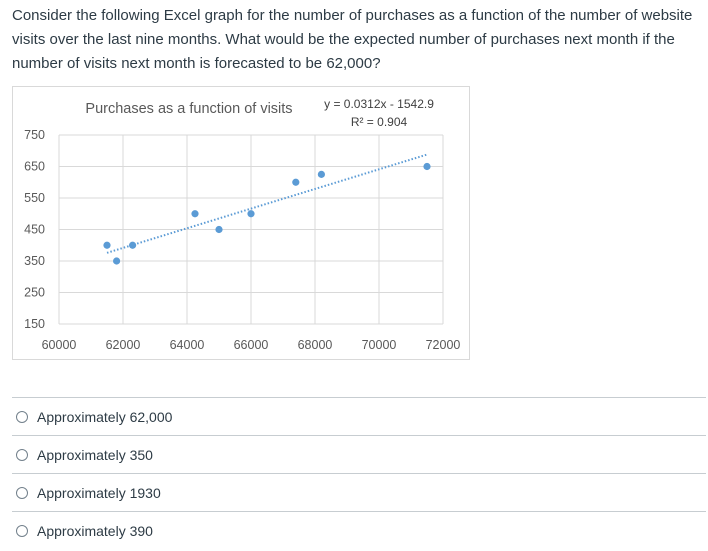  What do you see at coordinates (187, 345) in the screenshot?
I see `x-tick-label: 64000` at bounding box center [187, 345].